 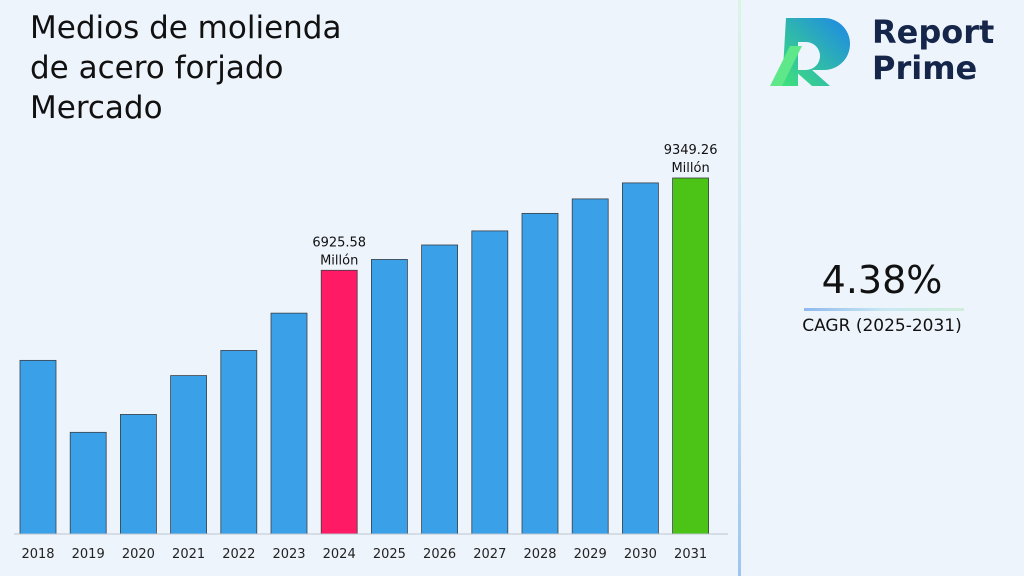 What do you see at coordinates (239, 442) in the screenshot?
I see `bar-2022` at bounding box center [239, 442].